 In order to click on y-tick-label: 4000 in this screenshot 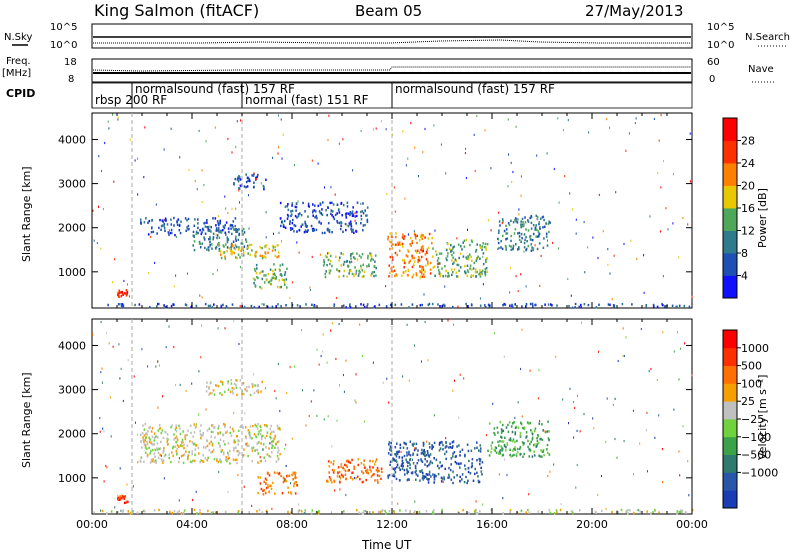, I will do `click(72, 345)`.